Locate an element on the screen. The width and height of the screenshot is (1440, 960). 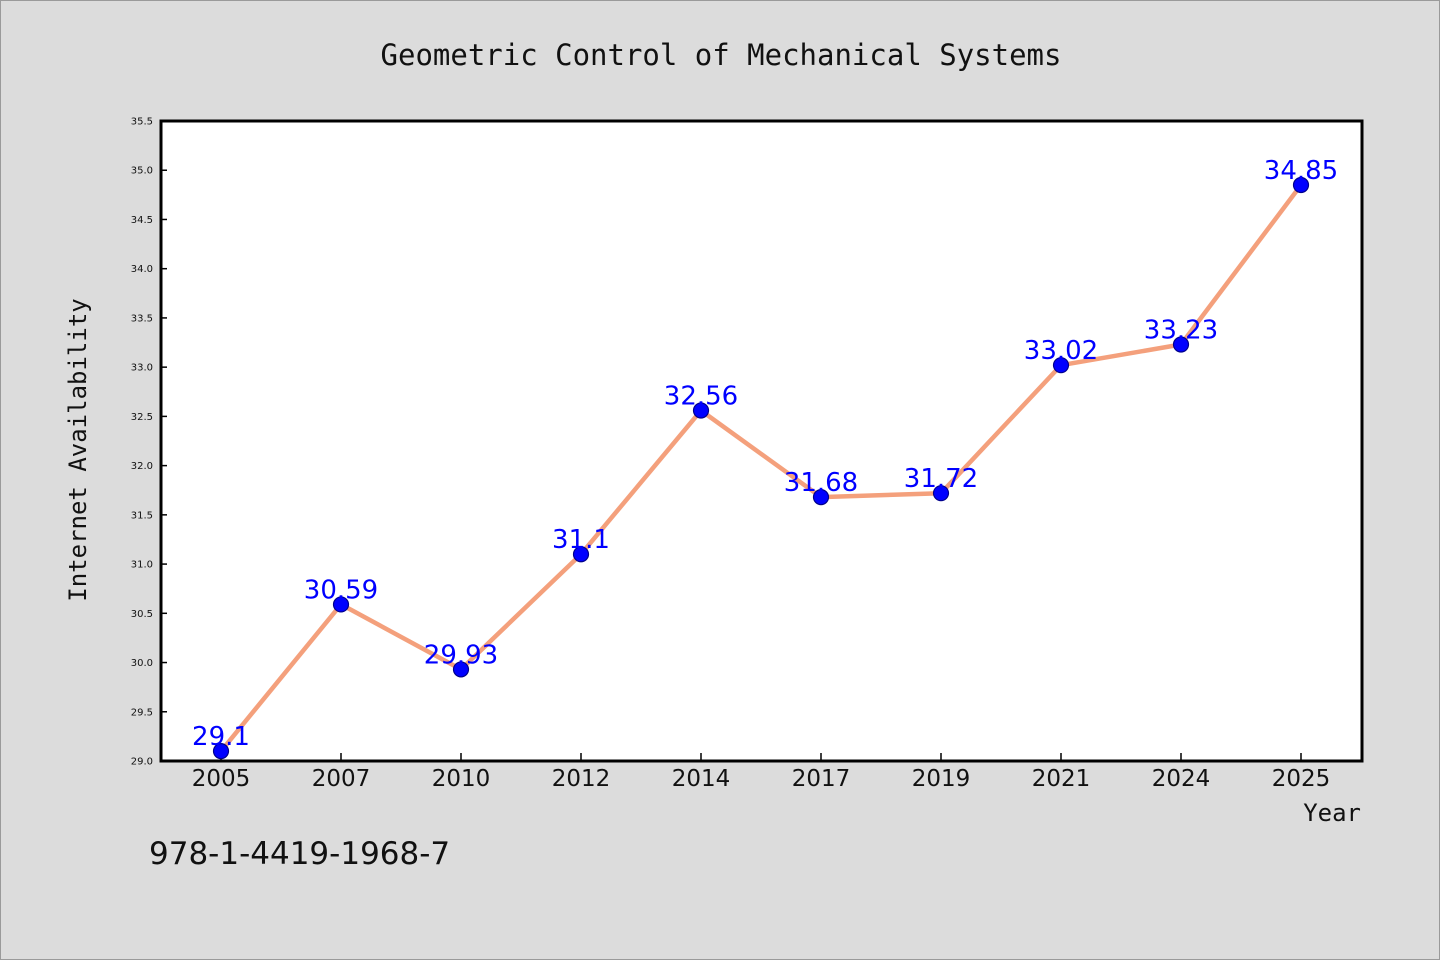
y-tick-label: 30.5 is located at coordinates (142, 614).